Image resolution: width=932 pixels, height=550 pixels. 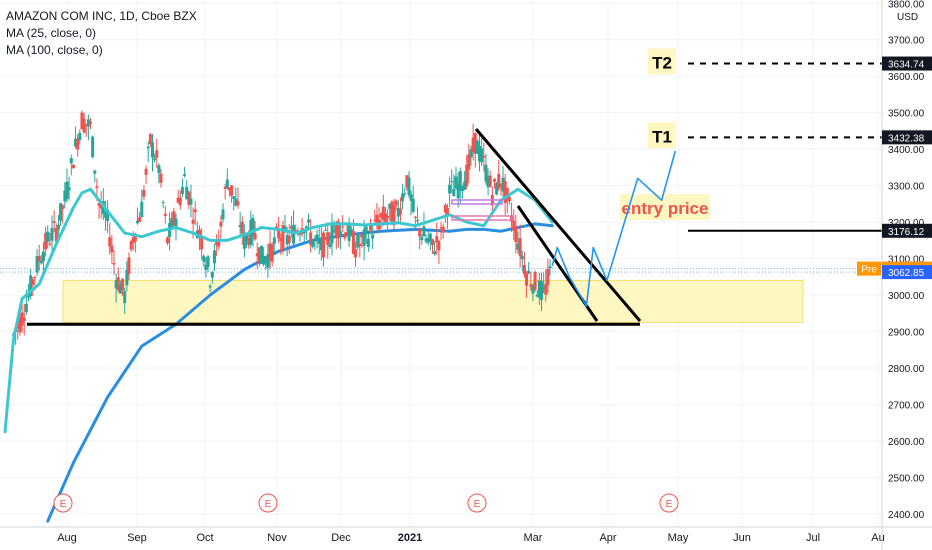 I want to click on x-tick-label: Au, so click(x=877, y=538).